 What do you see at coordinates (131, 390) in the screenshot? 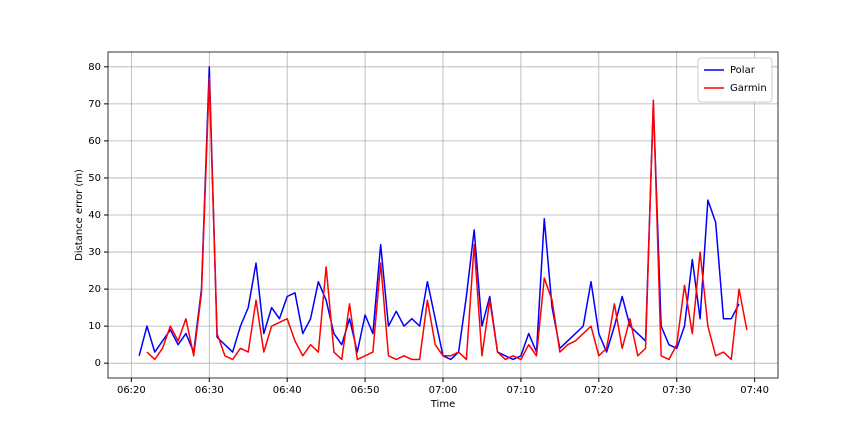
I see `x-tick-label: 06:20` at bounding box center [131, 390].